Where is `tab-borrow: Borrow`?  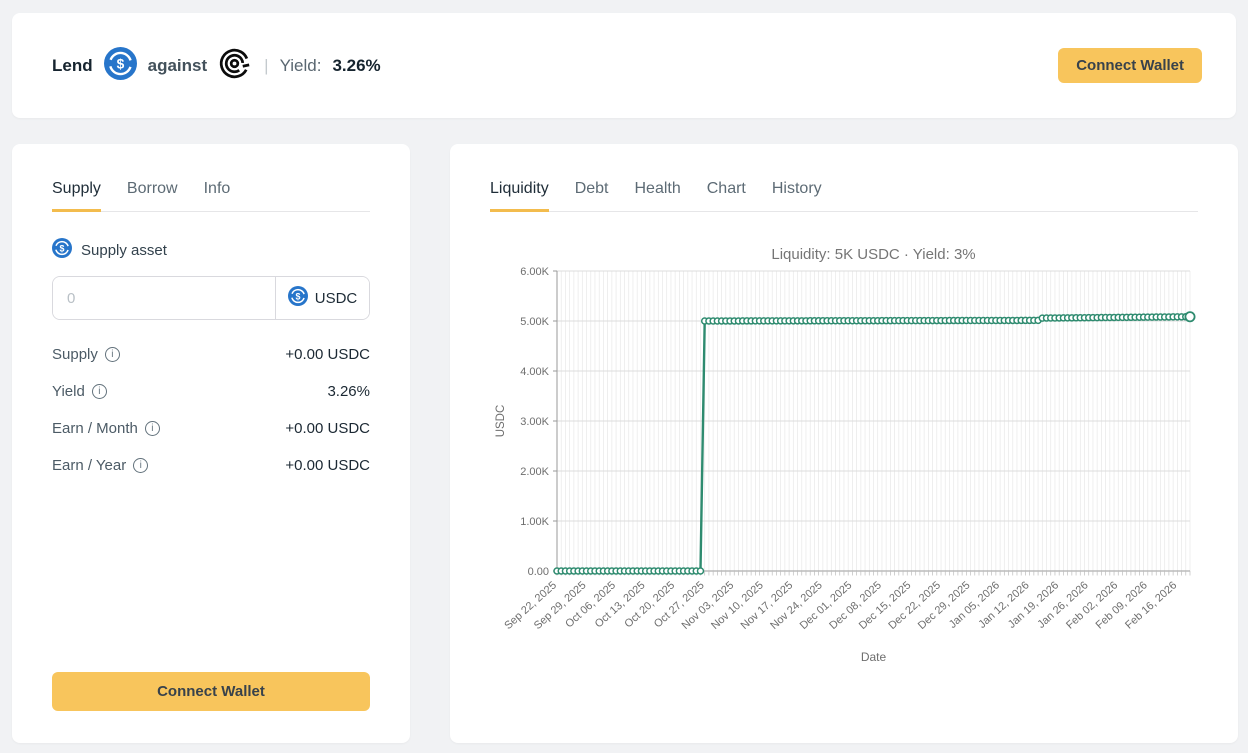 tab-borrow: Borrow is located at coordinates (152, 188).